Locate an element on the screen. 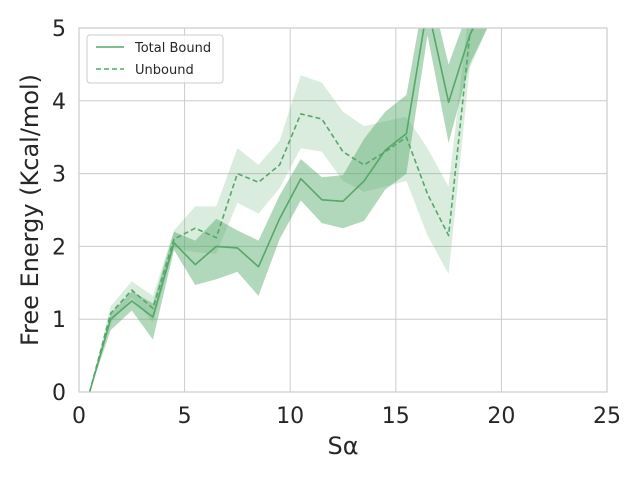  legend-label-total-bound: Total Bound is located at coordinates (172, 48).